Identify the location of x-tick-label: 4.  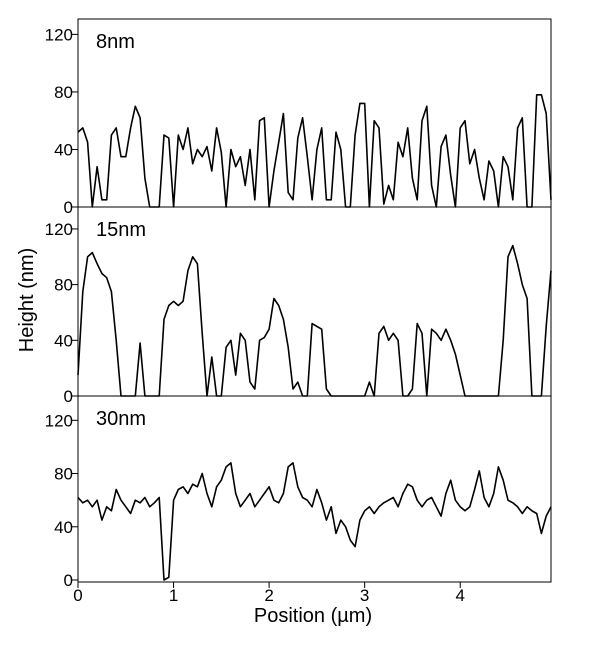
(459, 595).